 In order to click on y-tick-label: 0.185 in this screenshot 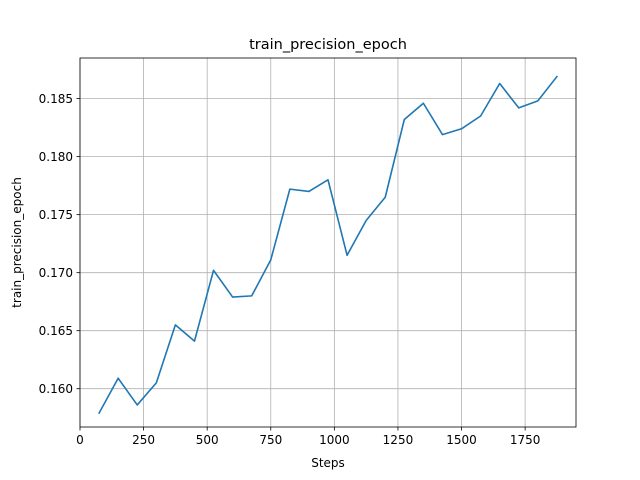, I will do `click(56, 99)`.